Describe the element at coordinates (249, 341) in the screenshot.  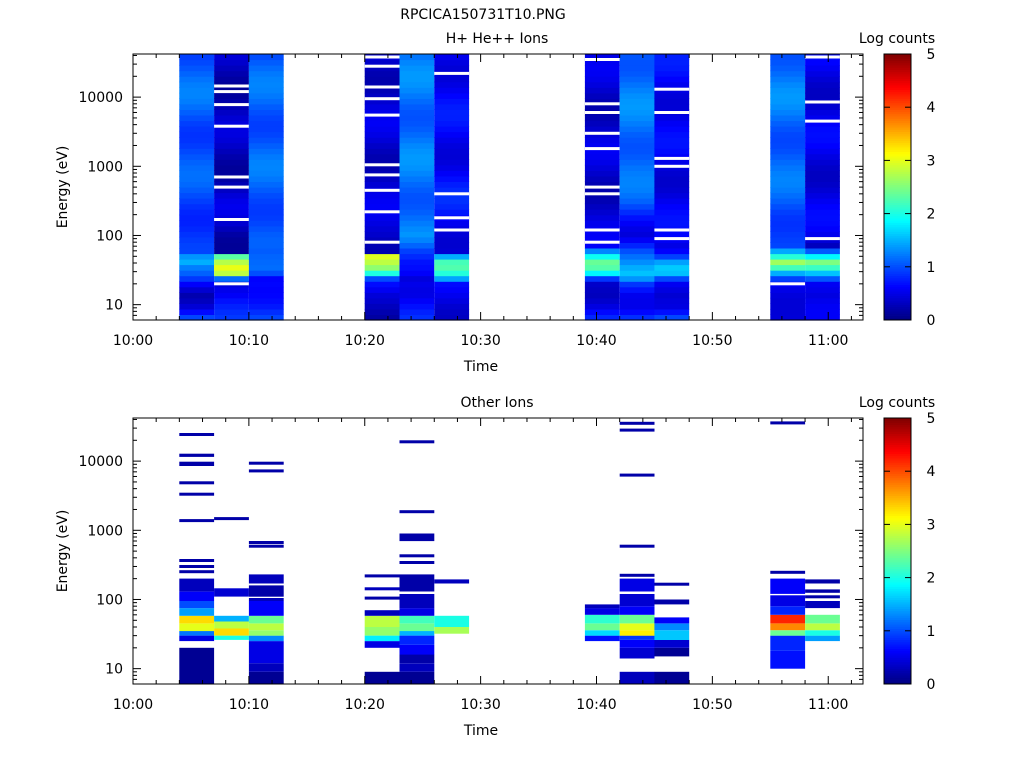
I see `x-tick-label: 10:10` at that location.